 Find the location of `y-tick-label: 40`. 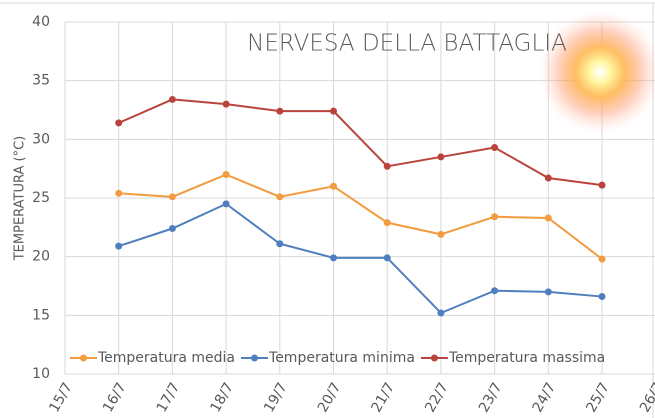

y-tick-label: 40 is located at coordinates (41, 22).